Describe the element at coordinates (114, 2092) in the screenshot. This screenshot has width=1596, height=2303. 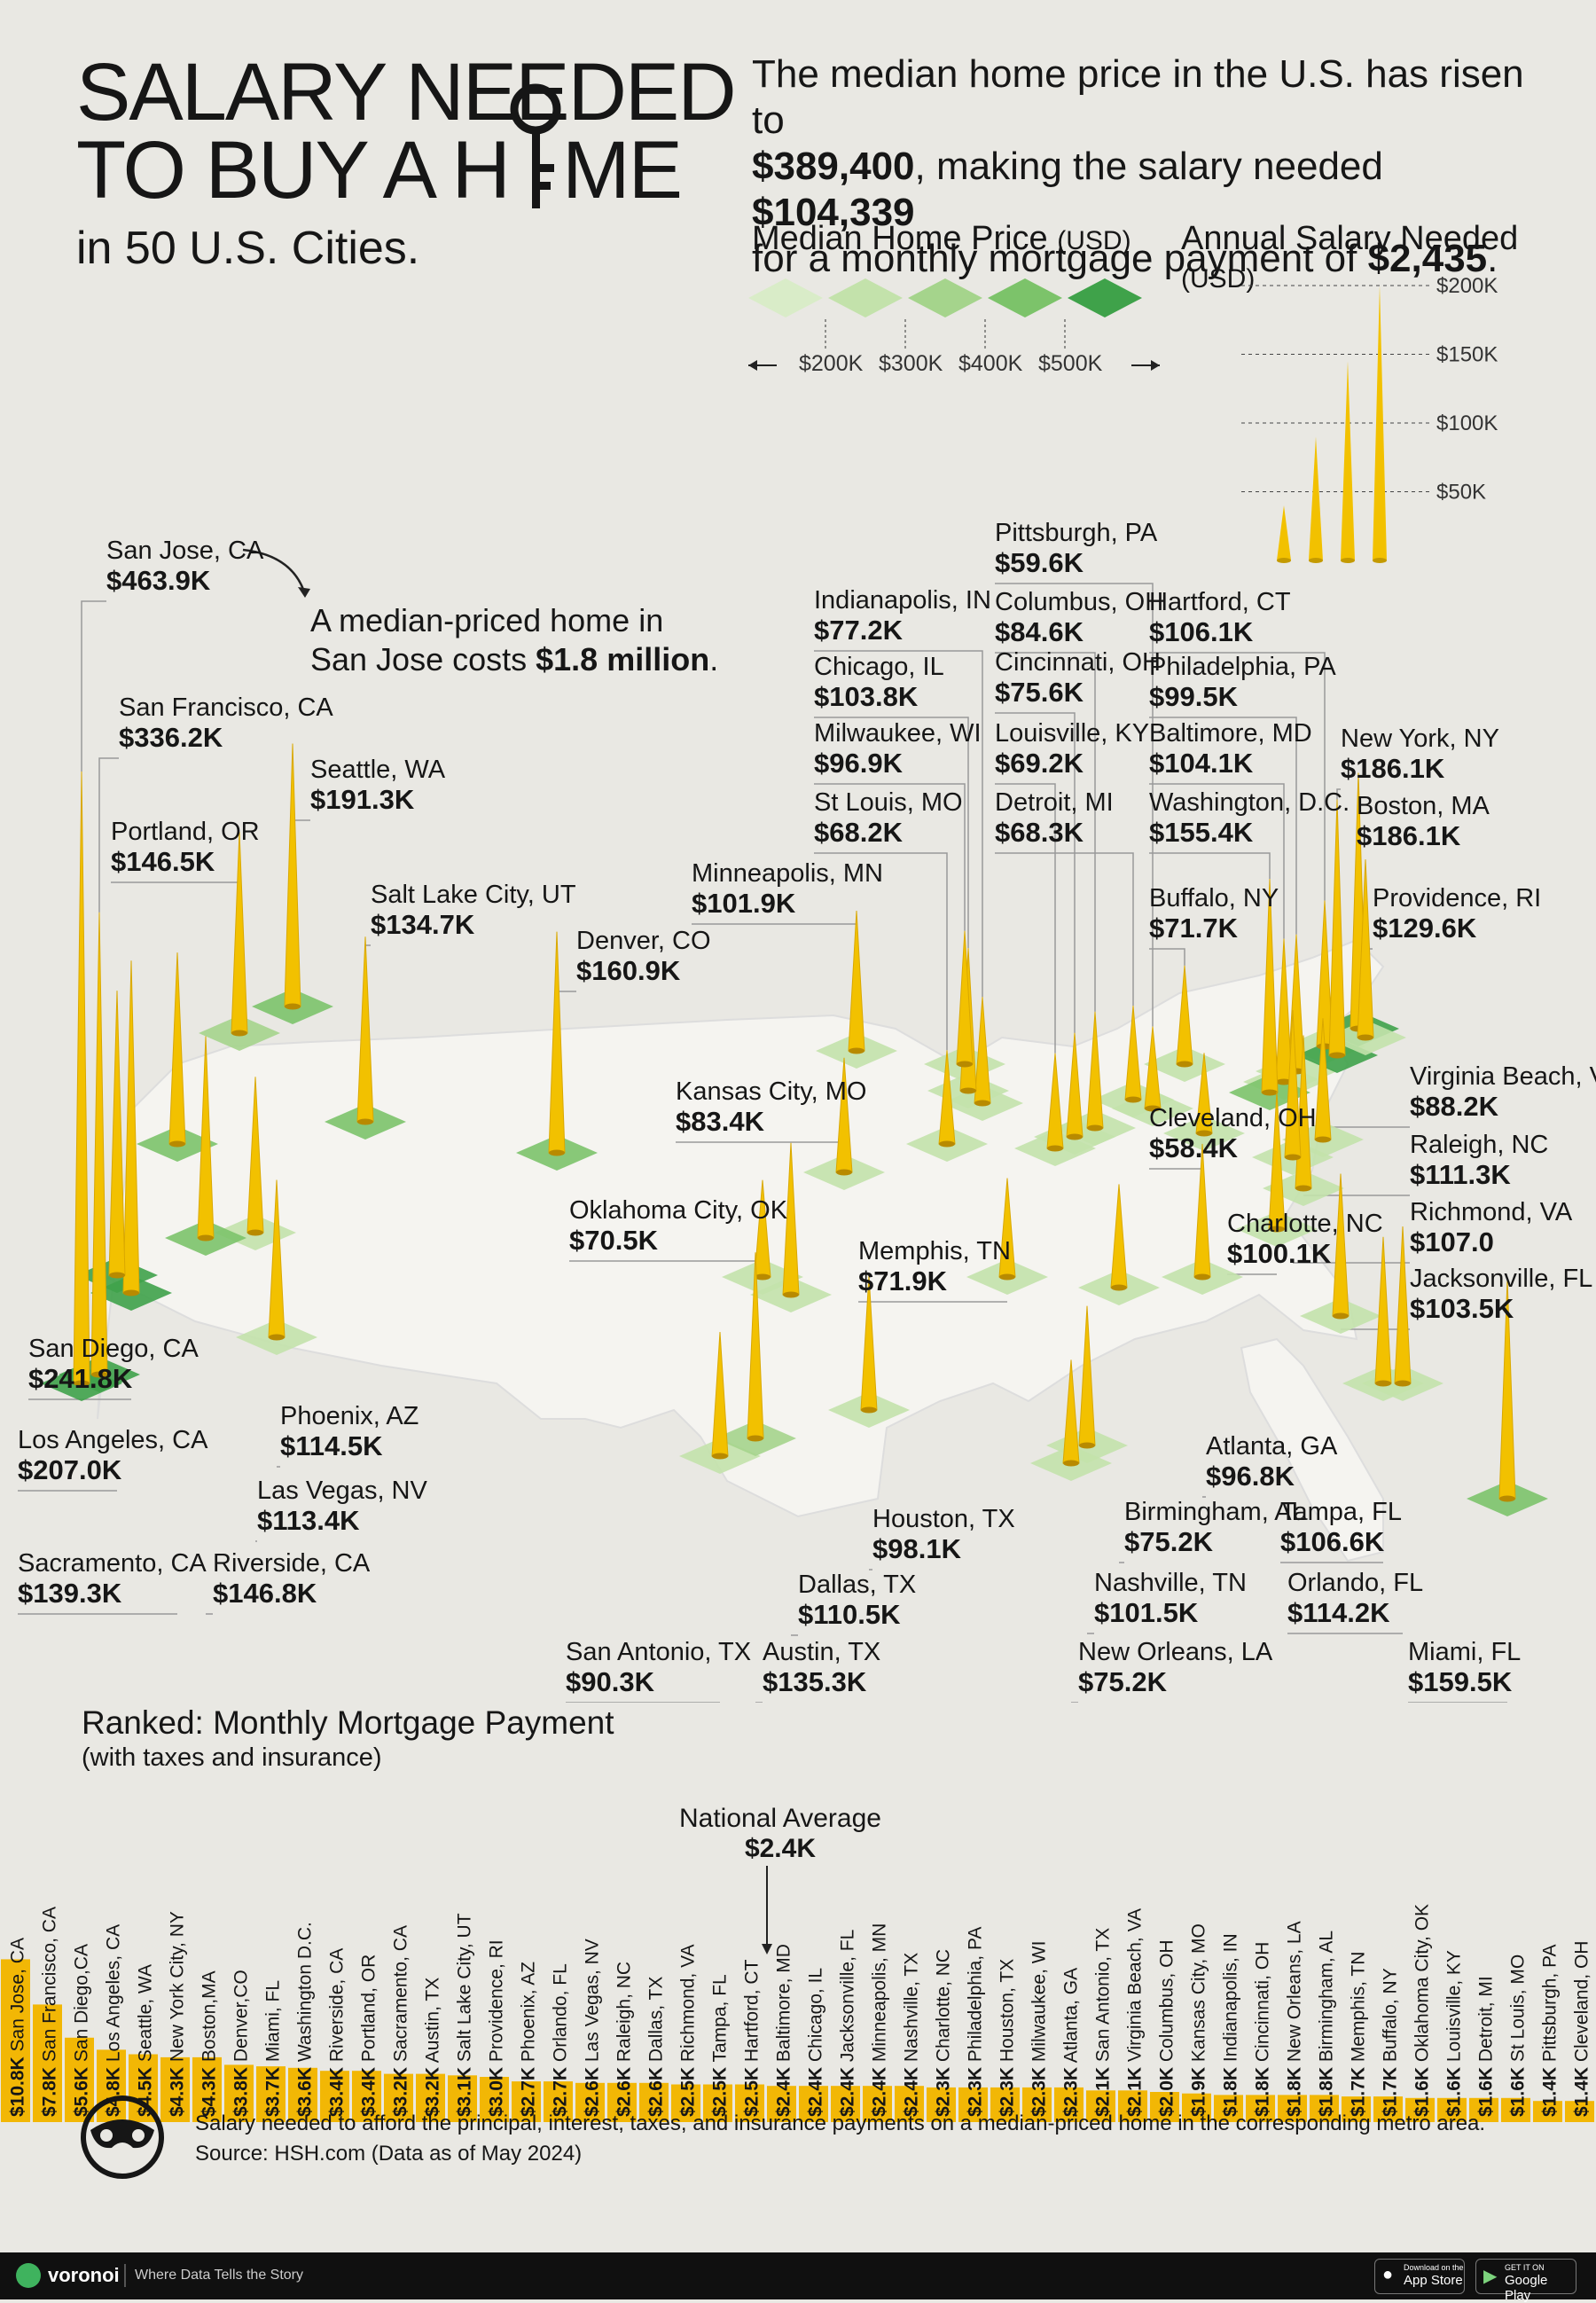
I see `ranked-bar-value: $4.8K` at that location.